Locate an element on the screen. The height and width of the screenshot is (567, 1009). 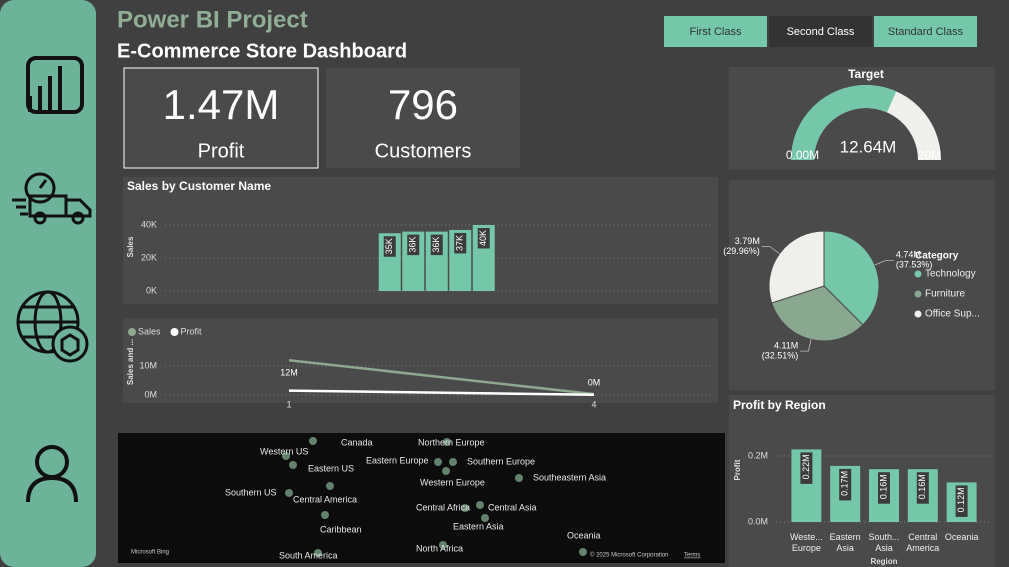
global-shipping-icon is located at coordinates (52, 326).